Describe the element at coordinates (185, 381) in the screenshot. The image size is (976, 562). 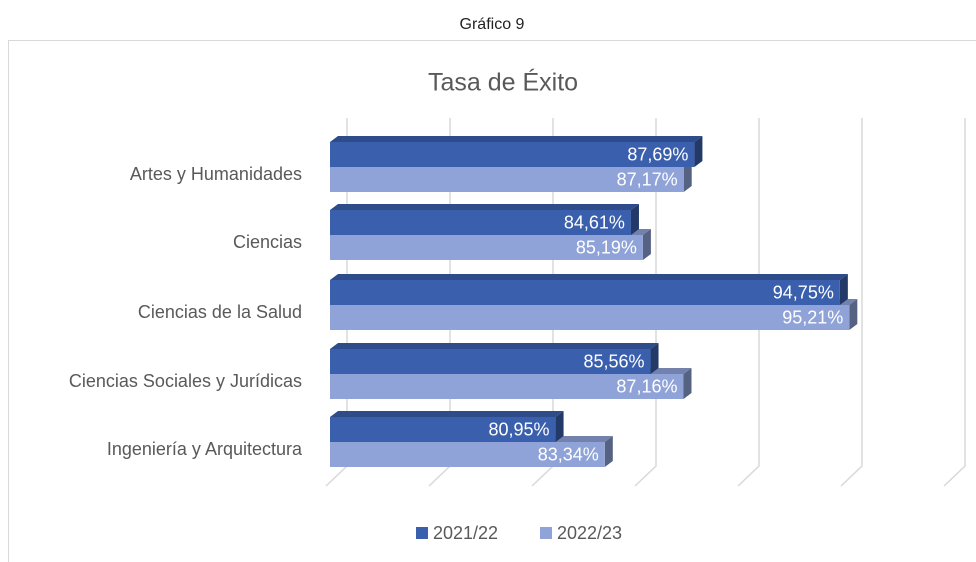
I see `y-tick-label: Ciencias Sociales y Jurídicas` at that location.